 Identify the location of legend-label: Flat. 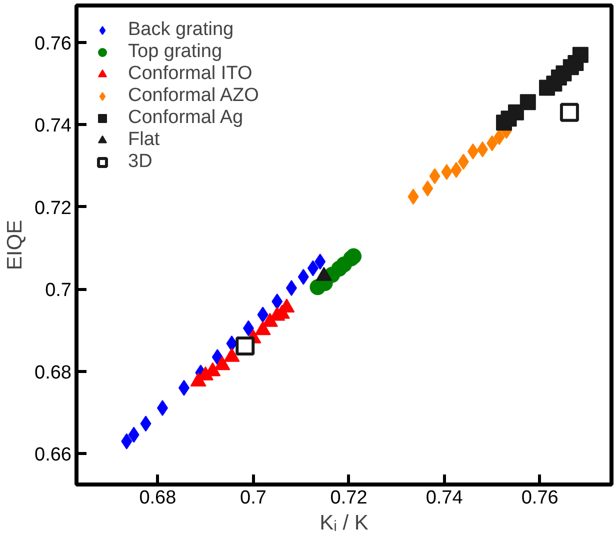
(144, 140).